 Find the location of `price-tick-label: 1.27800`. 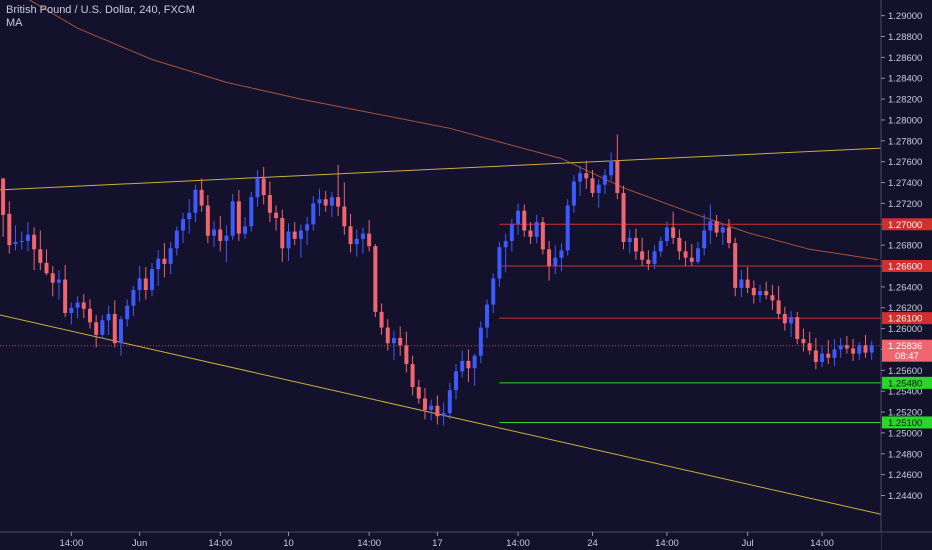

price-tick-label: 1.27800 is located at coordinates (905, 141).